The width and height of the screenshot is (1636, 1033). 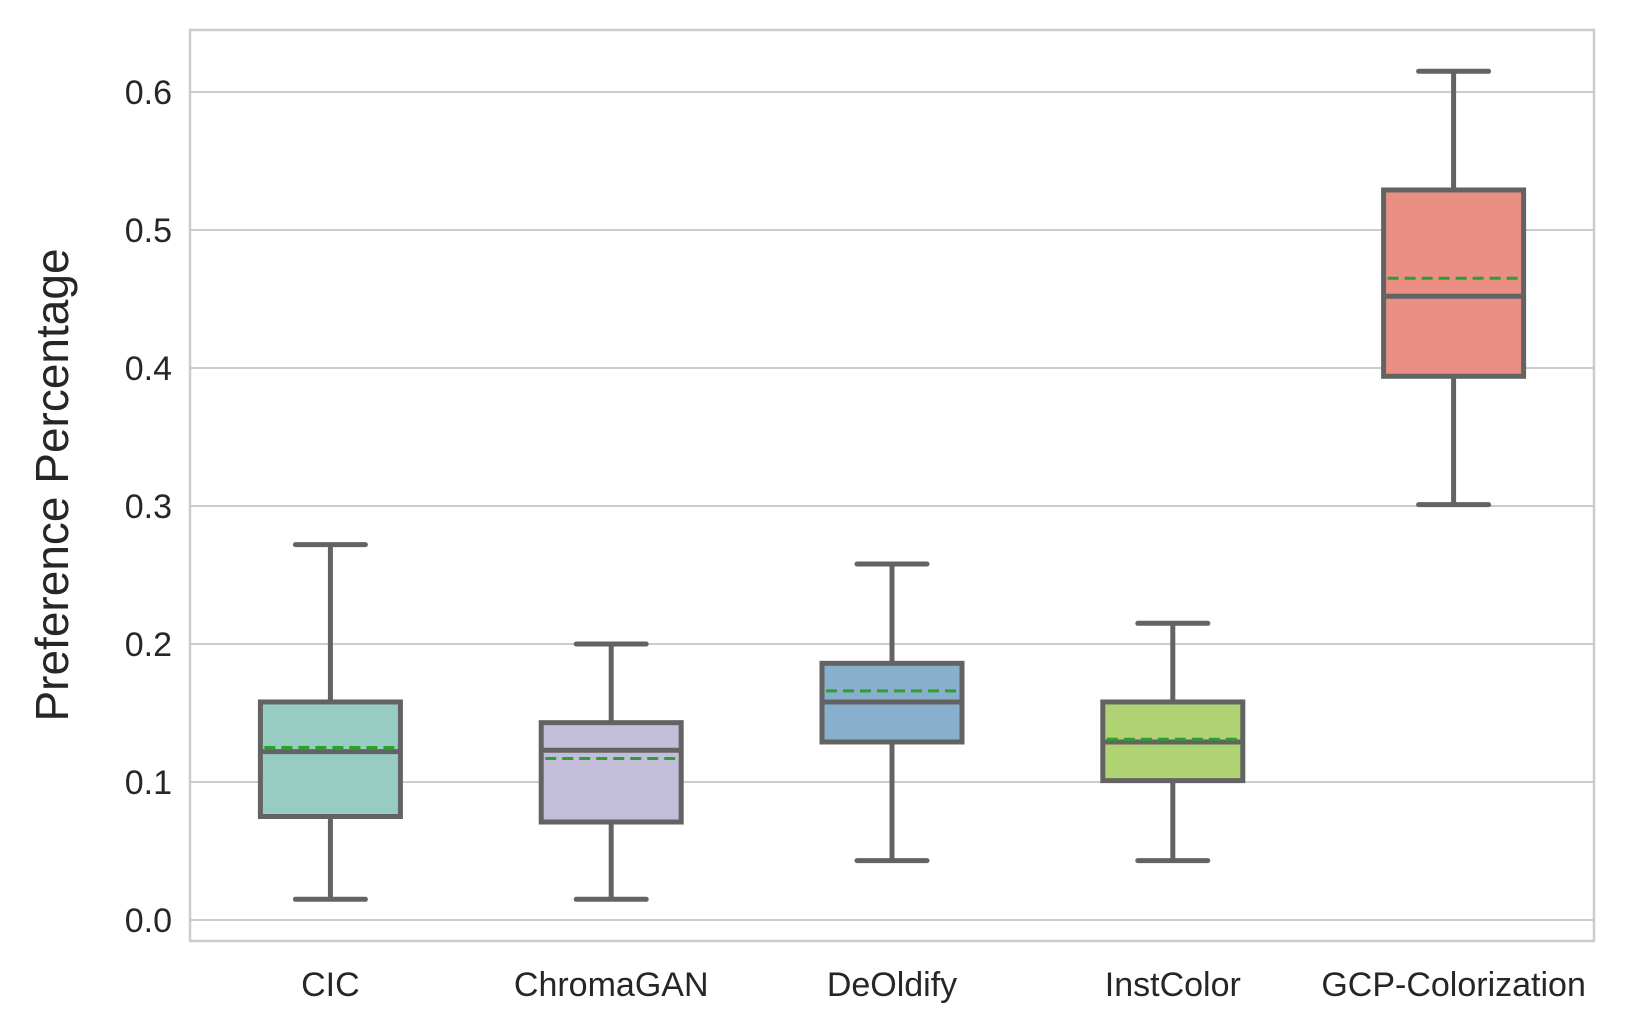 What do you see at coordinates (148, 921) in the screenshot?
I see `y-tick-label: 0.0` at bounding box center [148, 921].